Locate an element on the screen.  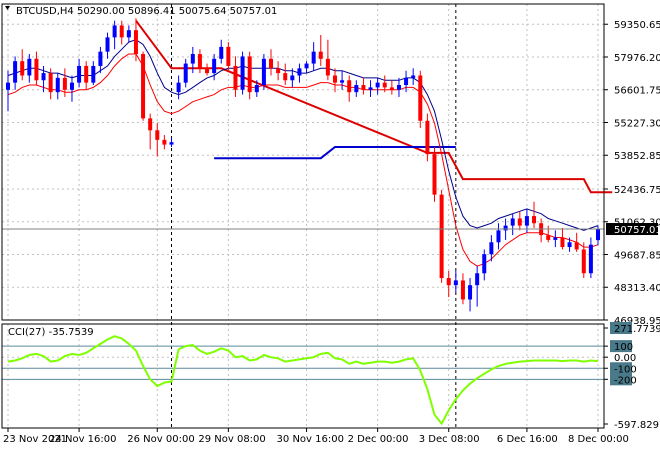
cci-tick-label: 100 is located at coordinates (623, 347).